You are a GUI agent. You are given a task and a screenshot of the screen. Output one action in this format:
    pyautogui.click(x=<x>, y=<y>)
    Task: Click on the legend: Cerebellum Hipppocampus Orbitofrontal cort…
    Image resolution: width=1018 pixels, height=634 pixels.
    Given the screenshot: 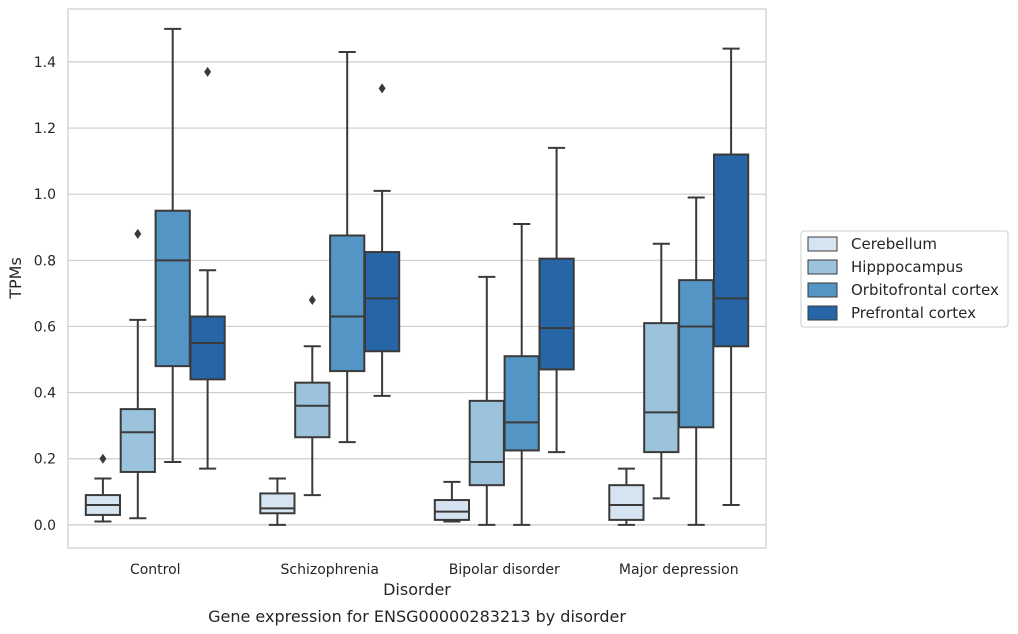 What is the action you would take?
    pyautogui.click(x=904, y=279)
    